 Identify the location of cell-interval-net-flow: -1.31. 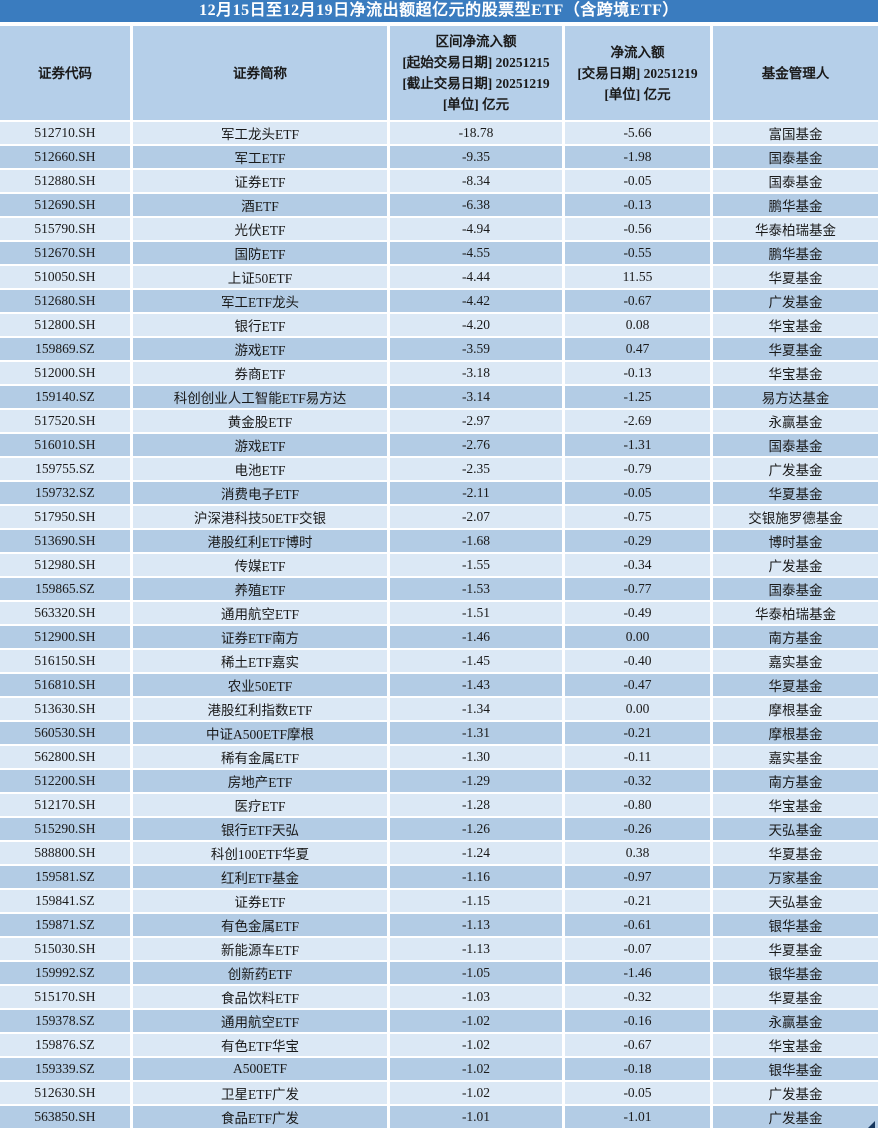
(477, 734).